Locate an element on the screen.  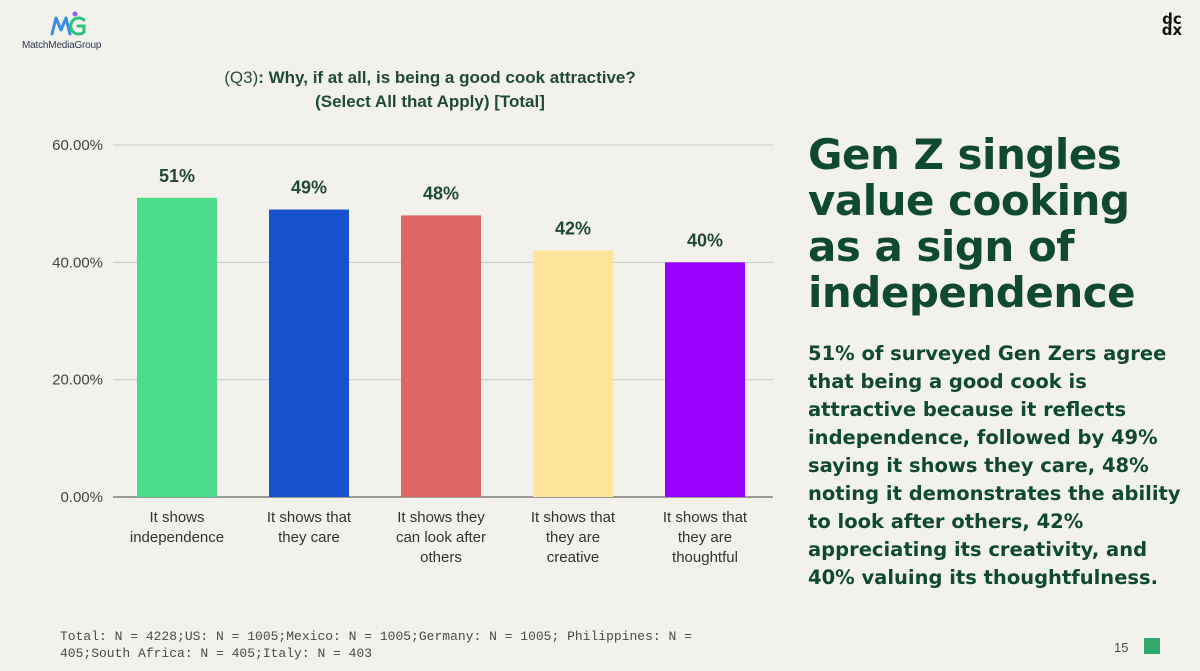
category-label: It shows that they are thoughtful is located at coordinates (705, 537).